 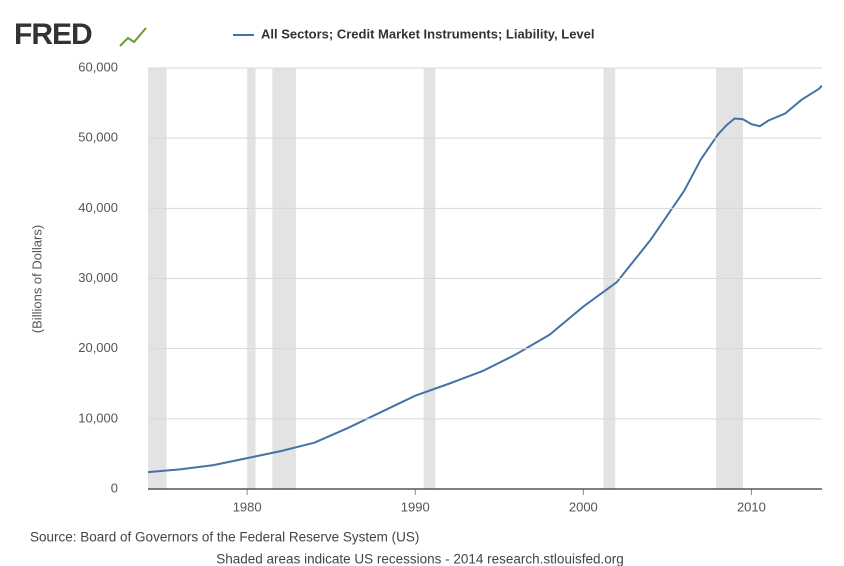 What do you see at coordinates (98, 347) in the screenshot?
I see `y-tick-label: 20,000` at bounding box center [98, 347].